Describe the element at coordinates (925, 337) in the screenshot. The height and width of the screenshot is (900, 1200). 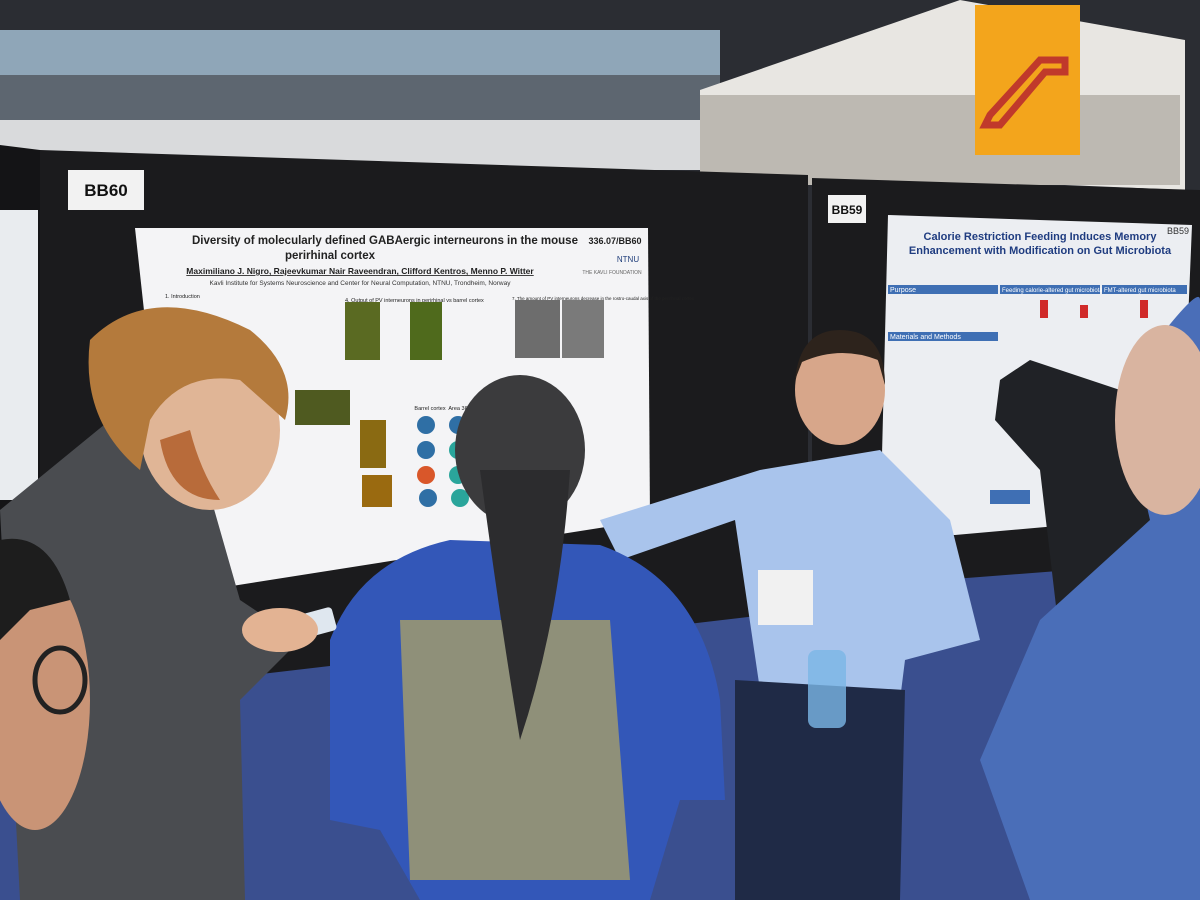
I see `section-heading: Materials and Methods` at that location.